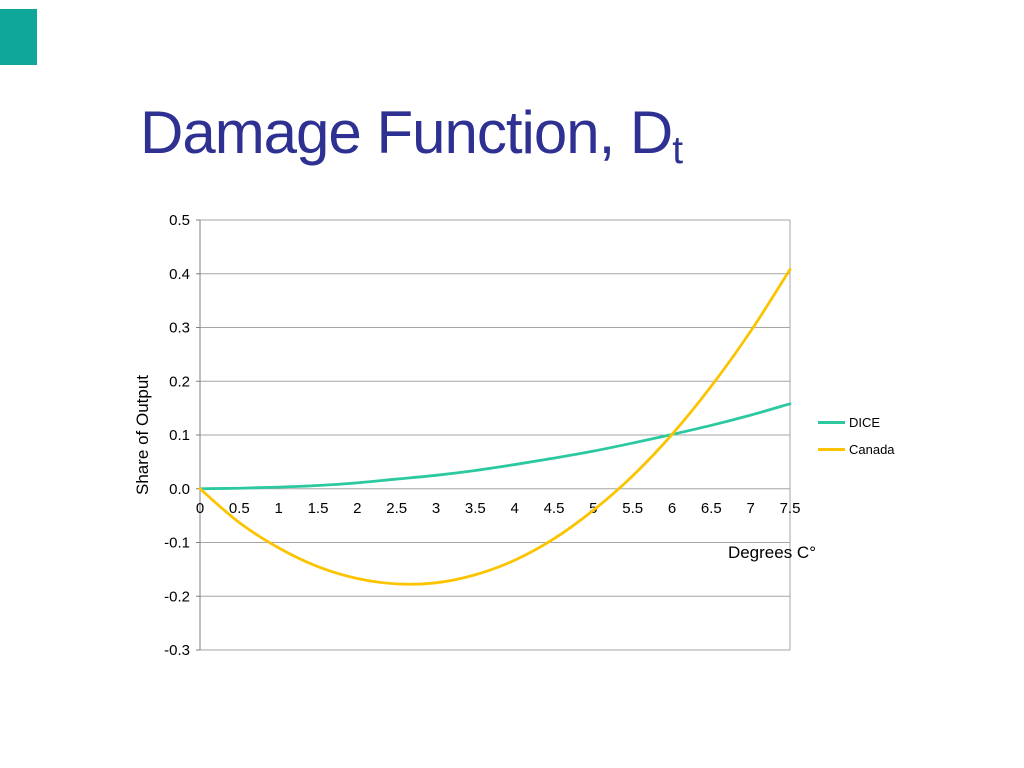  Describe the element at coordinates (18, 37) in the screenshot. I see `corner-accent` at that location.